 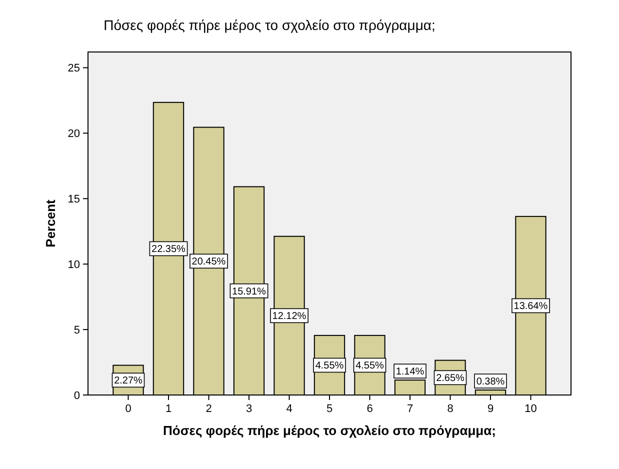 What do you see at coordinates (128, 381) in the screenshot?
I see `data-label: 2.27%` at bounding box center [128, 381].